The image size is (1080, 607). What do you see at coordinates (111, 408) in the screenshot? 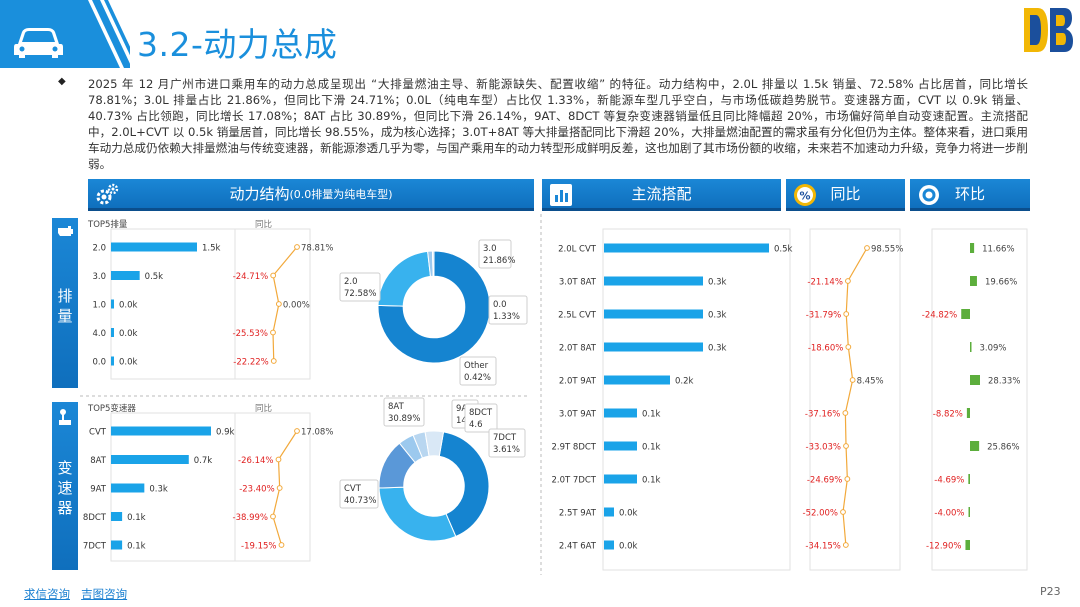
I see `chart-subtitle: TOP5变速器` at bounding box center [111, 408].